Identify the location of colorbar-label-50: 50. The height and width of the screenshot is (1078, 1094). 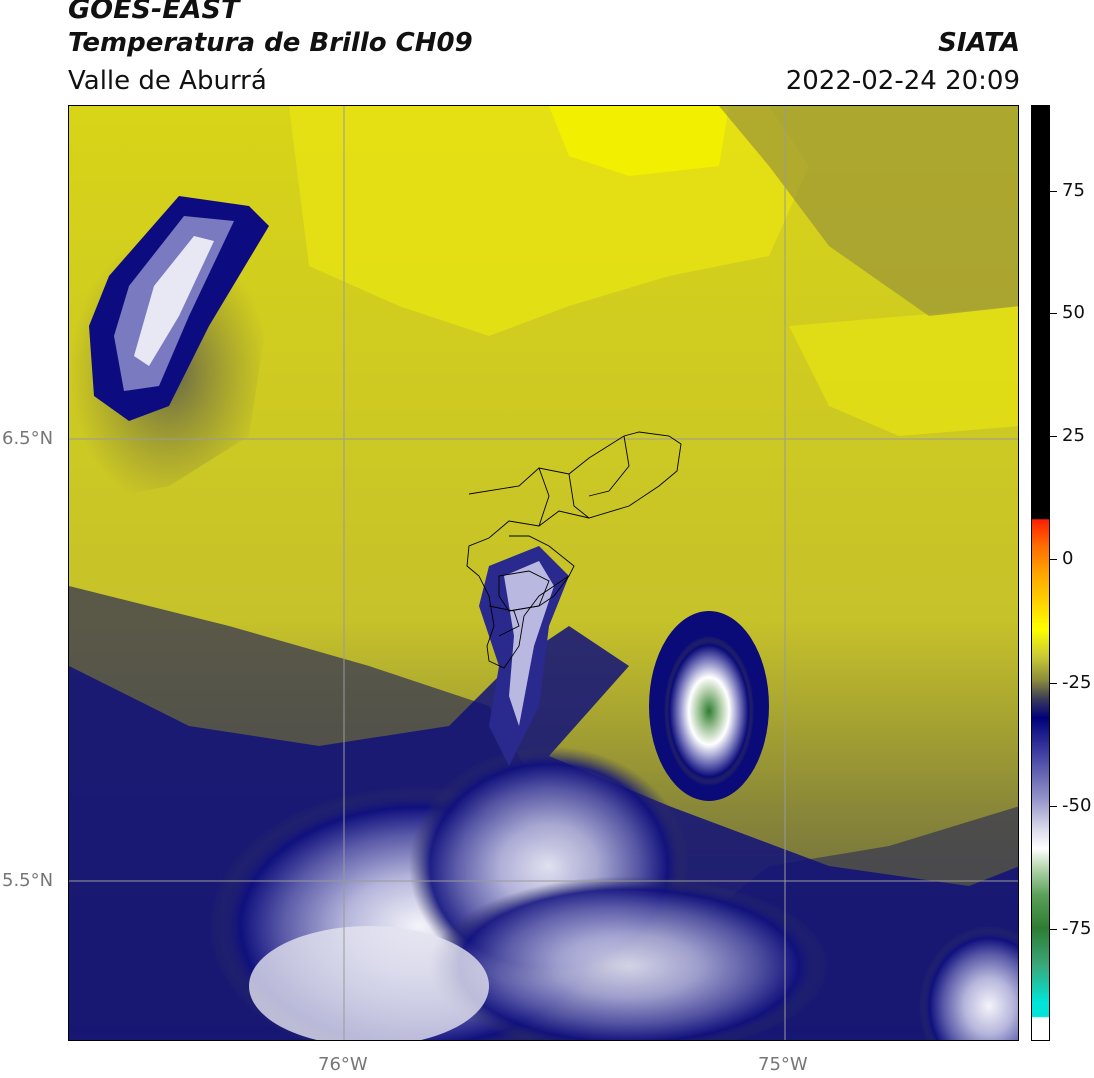
(1073, 312).